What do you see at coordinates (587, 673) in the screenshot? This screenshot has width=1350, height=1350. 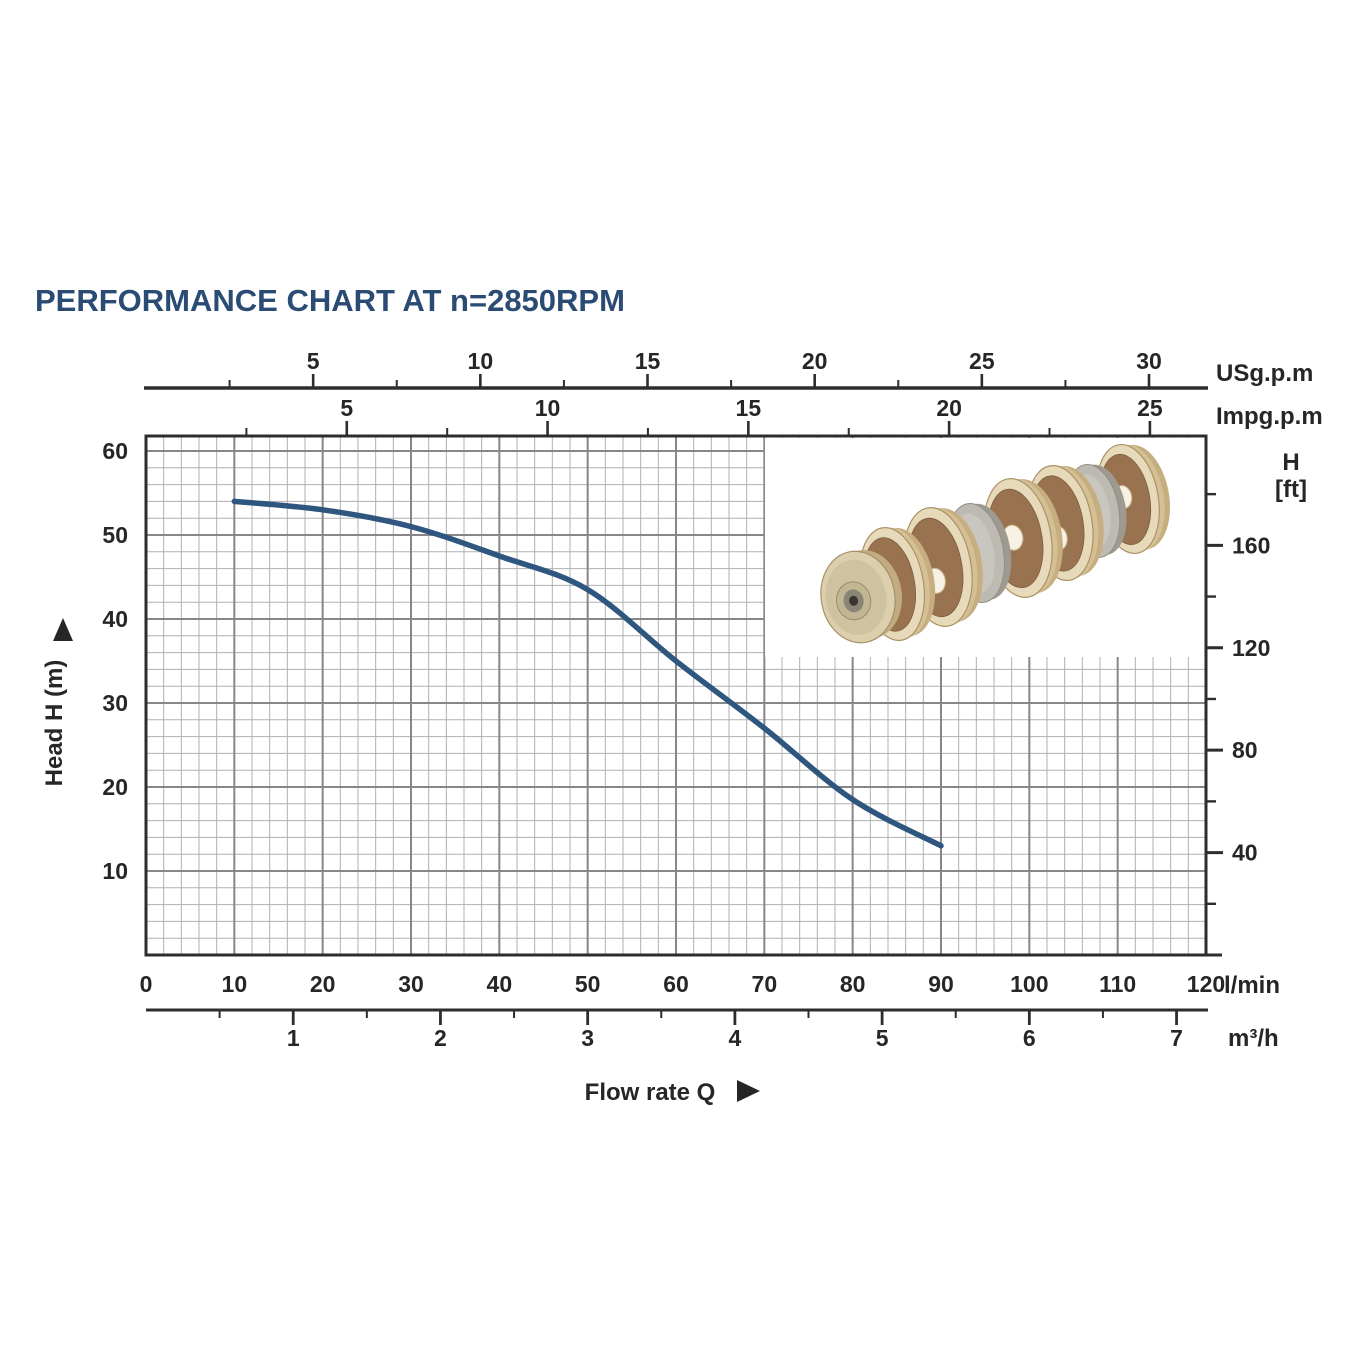 I see `head-flow-curve` at bounding box center [587, 673].